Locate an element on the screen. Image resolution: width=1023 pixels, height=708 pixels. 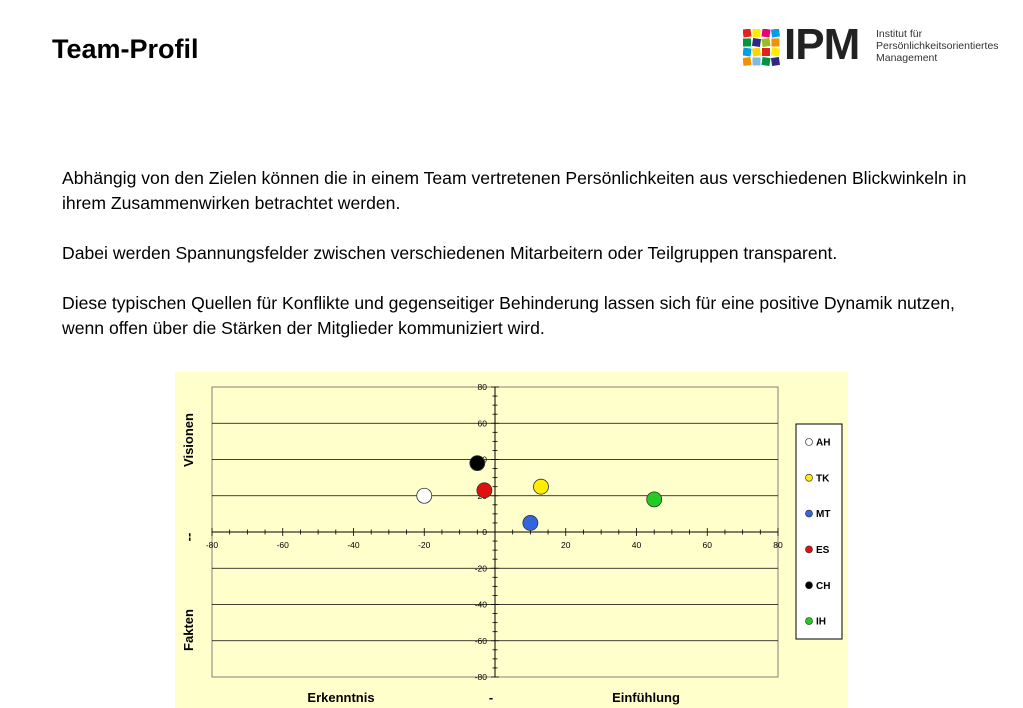
data-point-ch is located at coordinates (477, 463).